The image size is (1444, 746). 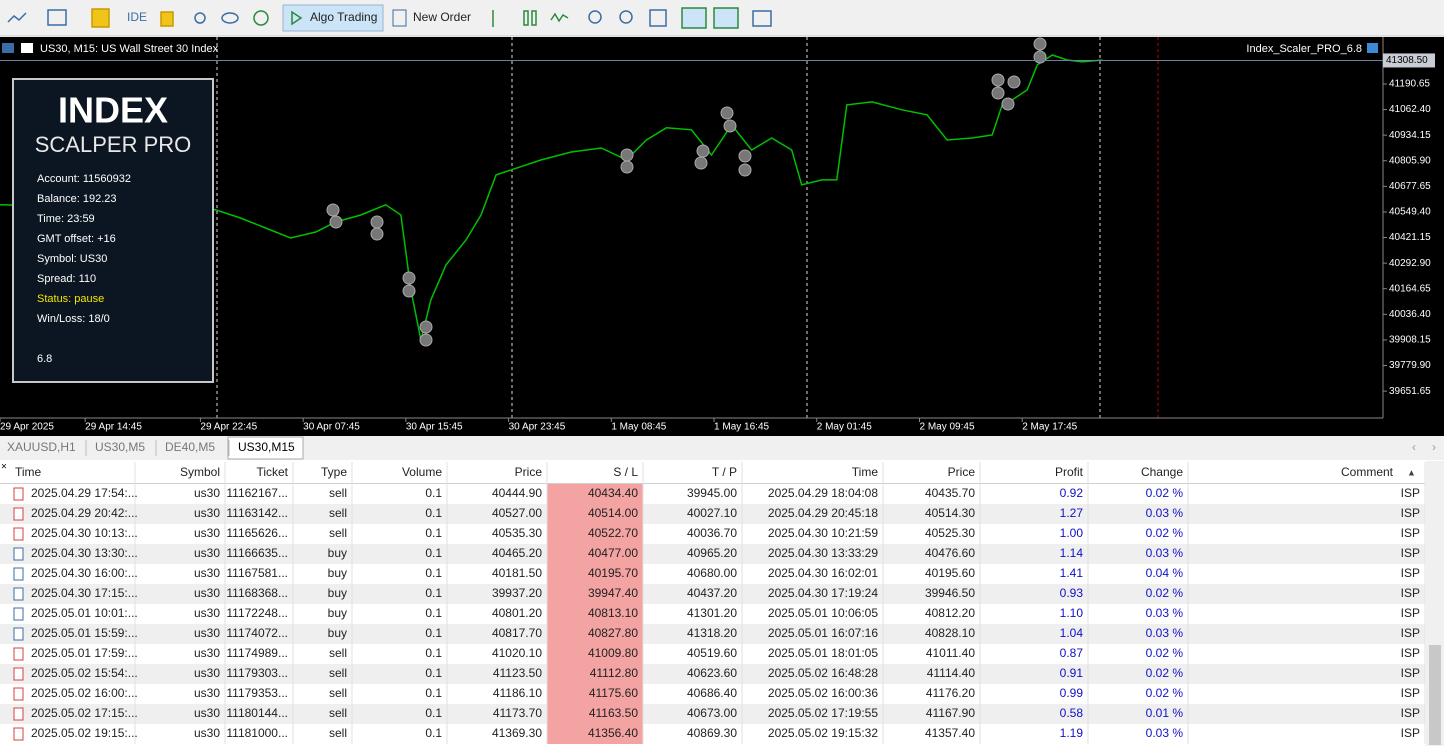 What do you see at coordinates (712, 653) in the screenshot?
I see `cell: 40519.60` at bounding box center [712, 653].